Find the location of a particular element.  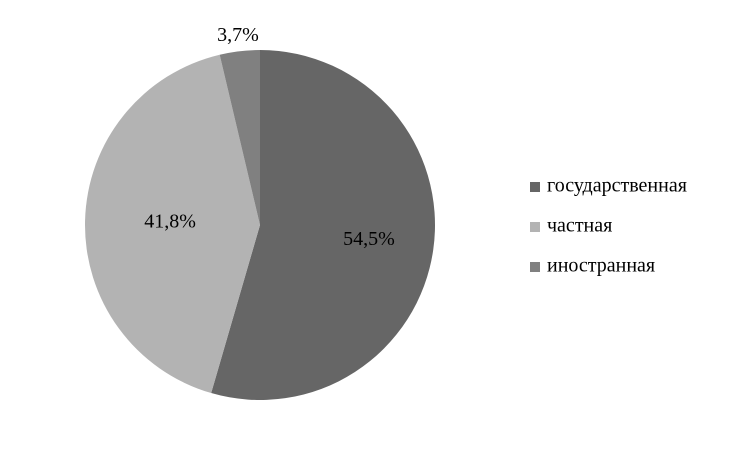

data-label: 3,7% is located at coordinates (238, 35).